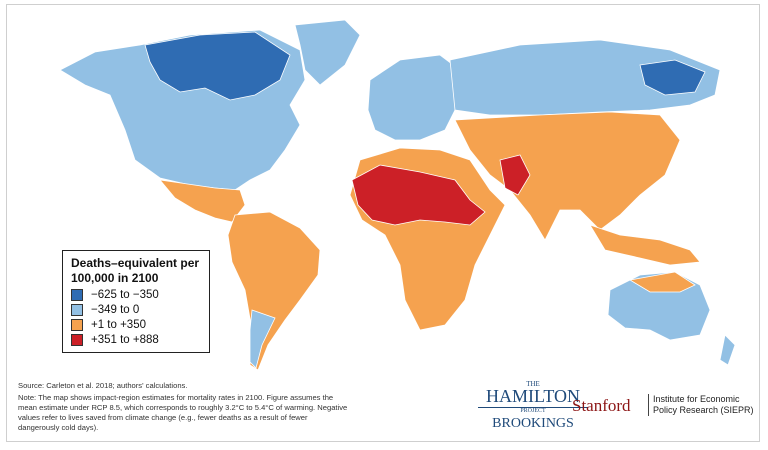 Image resolution: width=768 pixels, height=450 pixels. What do you see at coordinates (585, 77) in the screenshot?
I see `russia` at bounding box center [585, 77].